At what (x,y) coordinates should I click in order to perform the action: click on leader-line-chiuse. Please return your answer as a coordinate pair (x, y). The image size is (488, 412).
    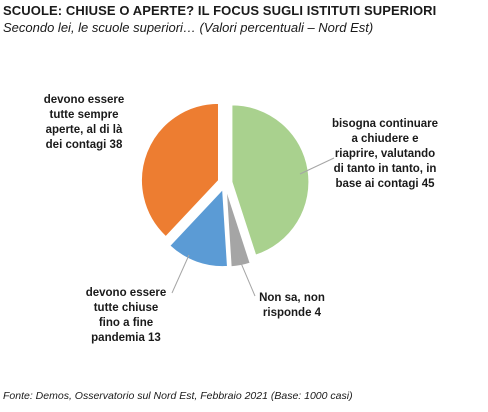
    Looking at the image, I should click on (180, 274).